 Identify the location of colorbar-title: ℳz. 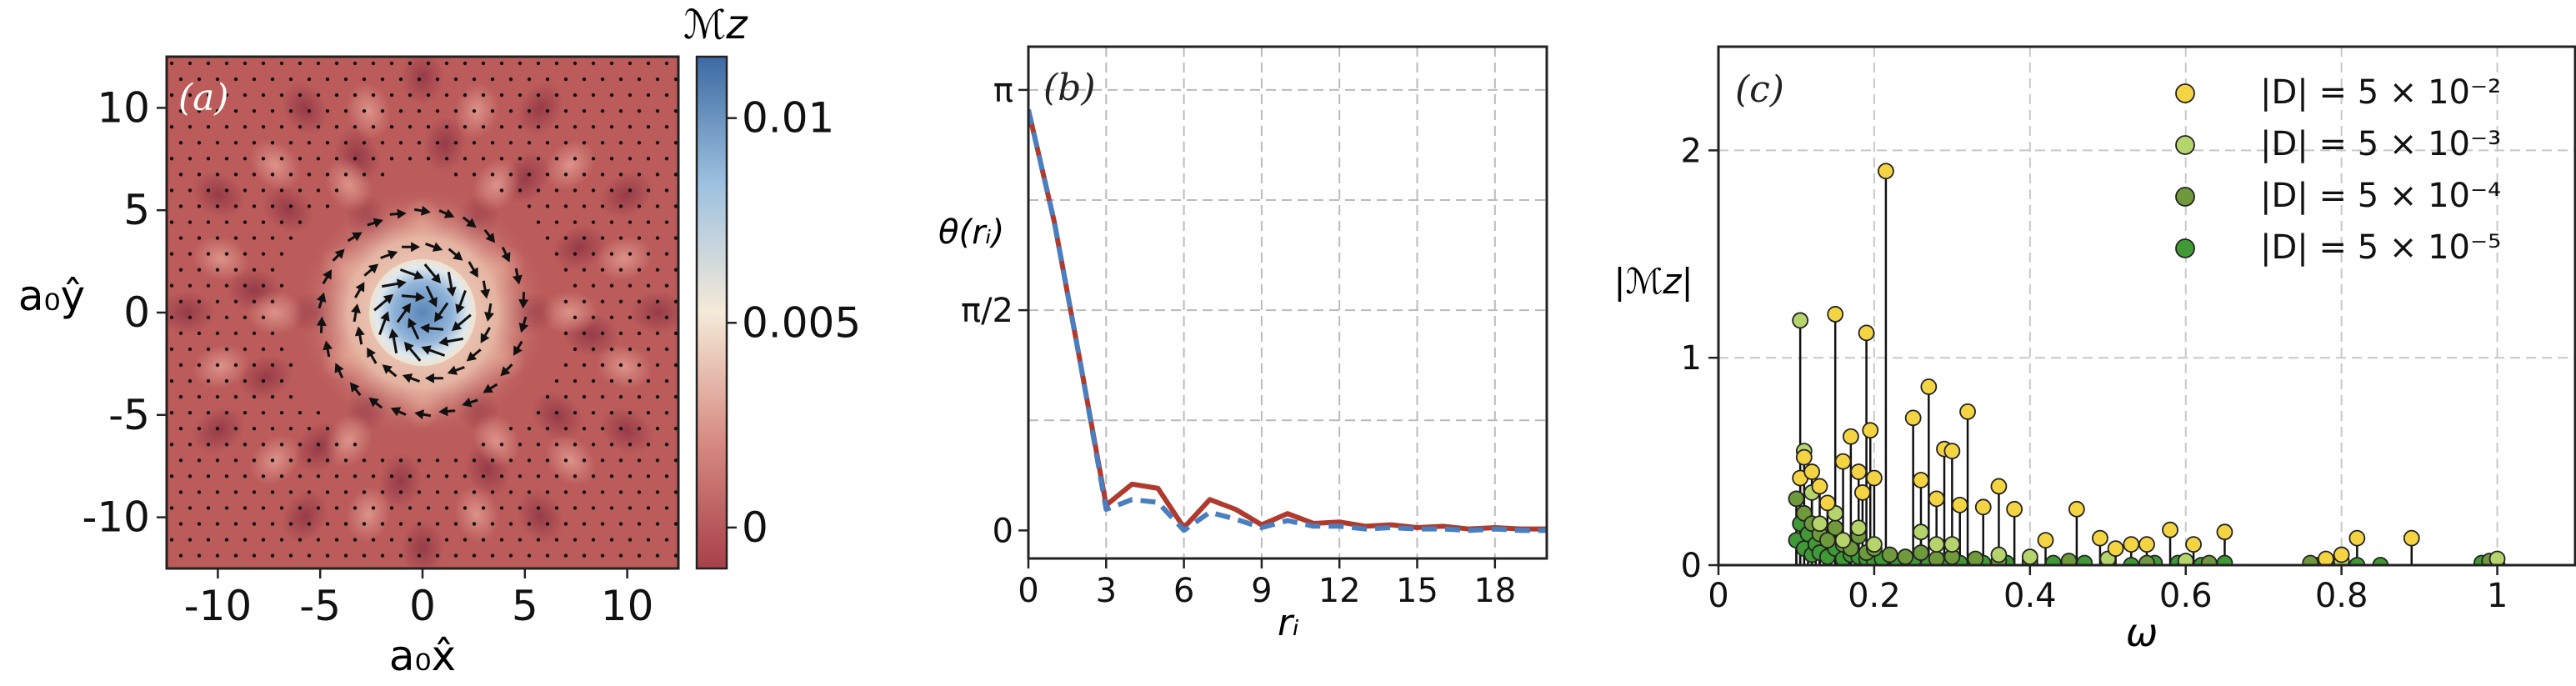
(716, 25).